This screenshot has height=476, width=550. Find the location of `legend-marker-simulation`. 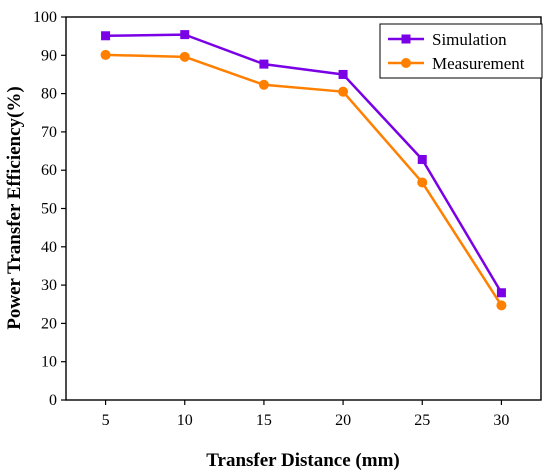

legend-marker-simulation is located at coordinates (406, 39).